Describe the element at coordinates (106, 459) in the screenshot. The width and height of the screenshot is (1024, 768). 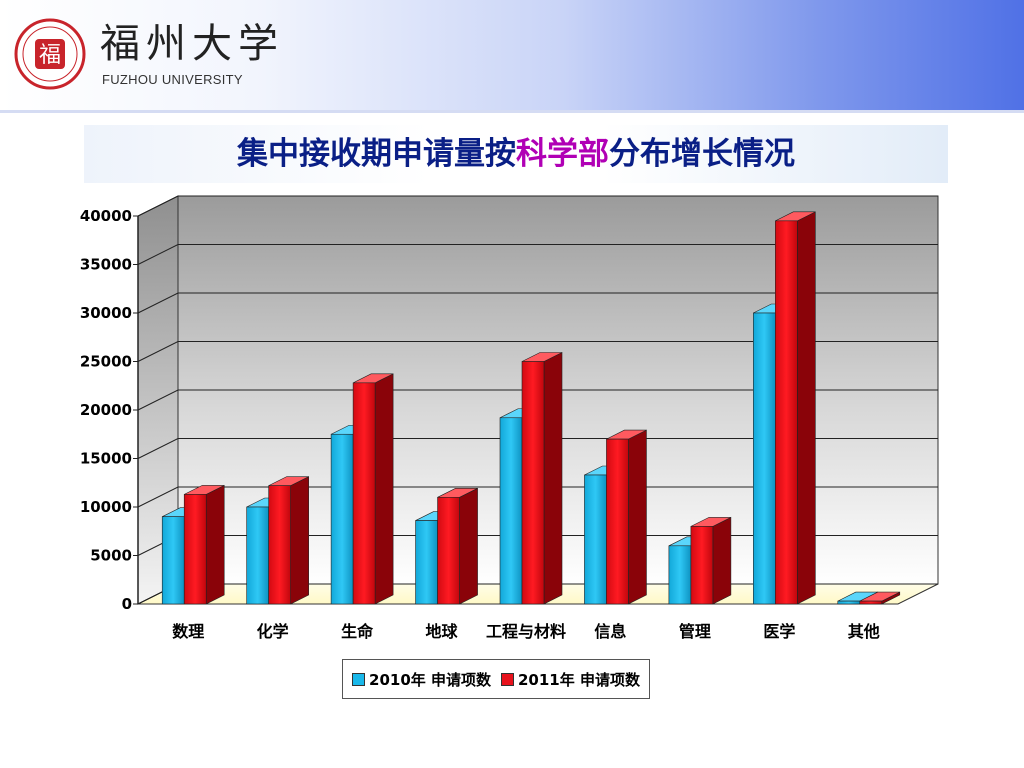
I see `y-tick-label: 15000` at that location.